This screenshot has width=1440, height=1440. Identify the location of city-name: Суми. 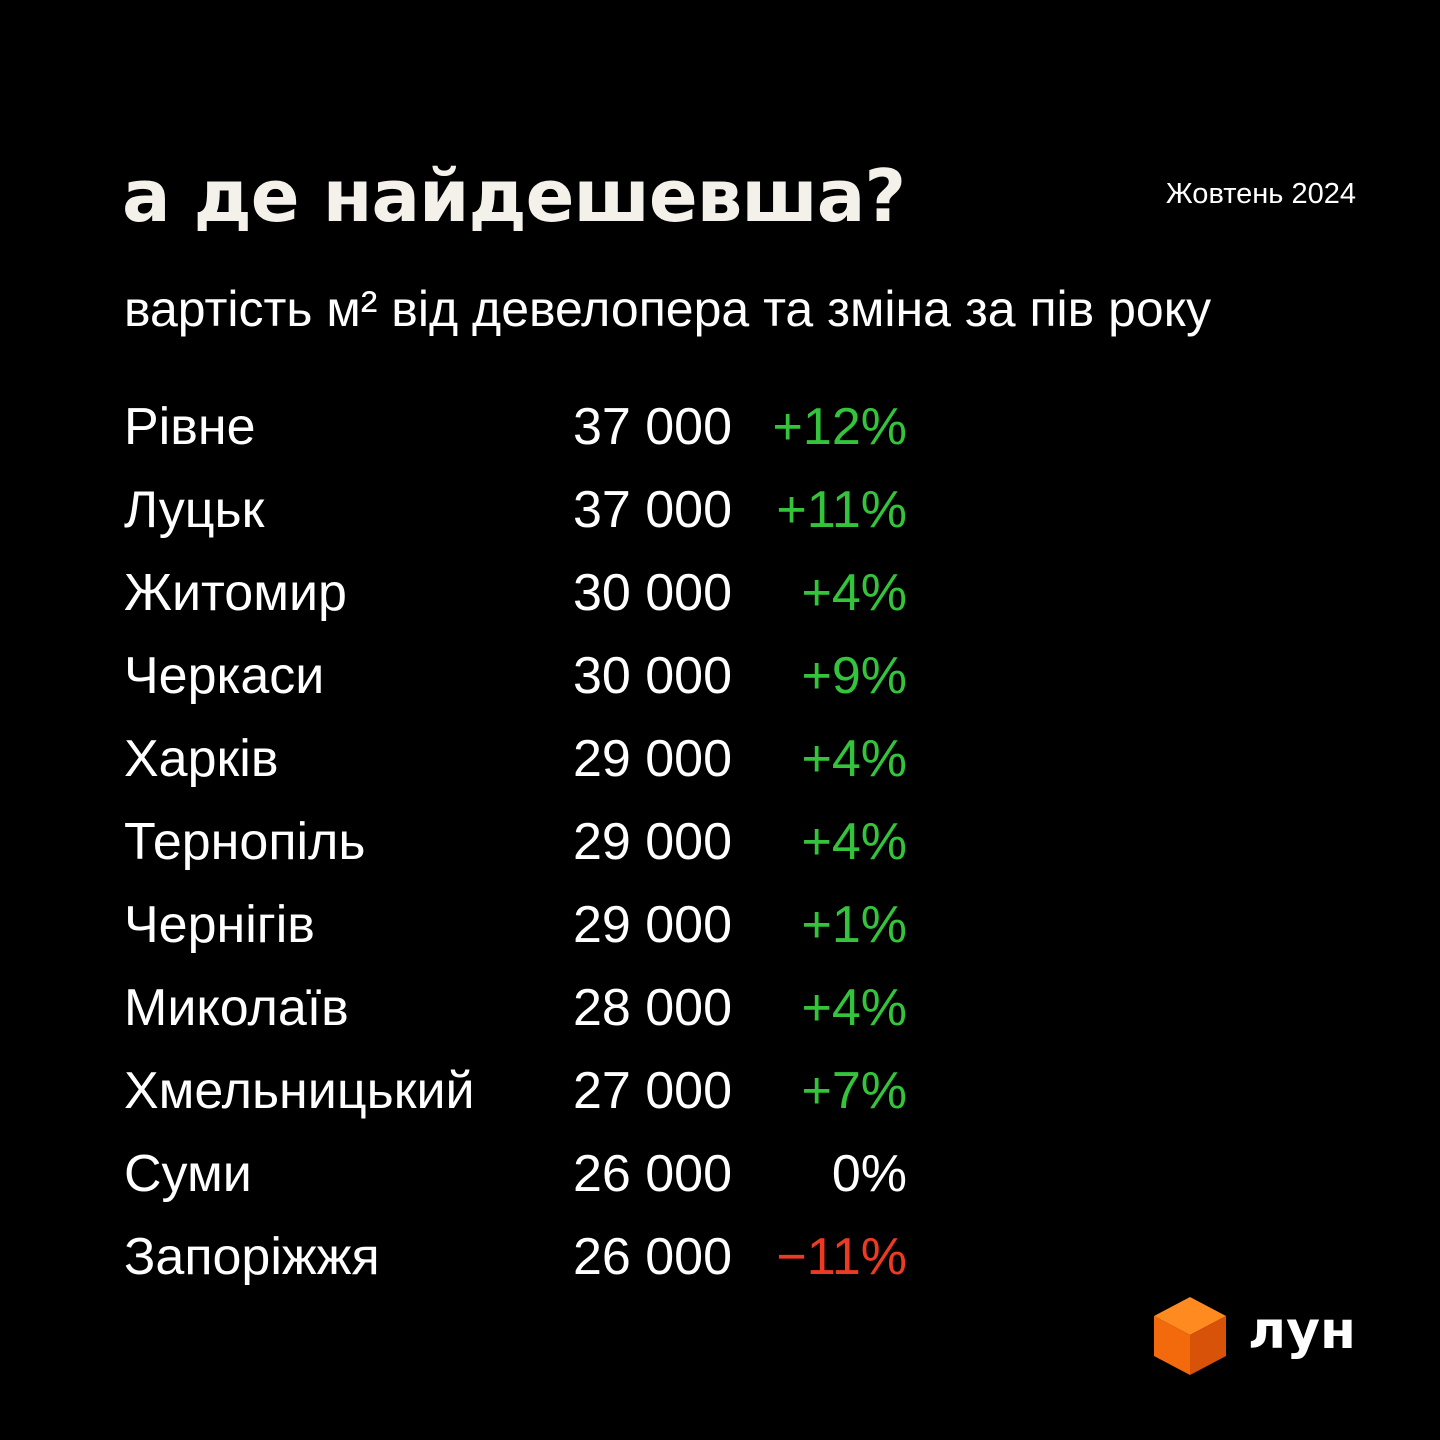
(188, 1174).